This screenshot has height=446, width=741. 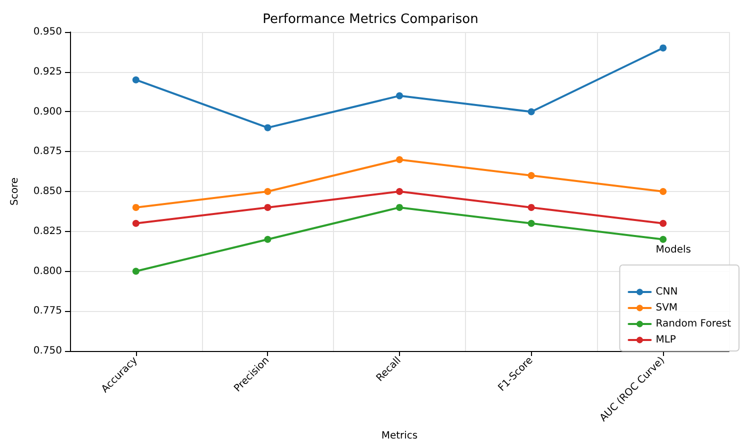 What do you see at coordinates (47, 231) in the screenshot?
I see `y-tick-label: 0.825` at bounding box center [47, 231].